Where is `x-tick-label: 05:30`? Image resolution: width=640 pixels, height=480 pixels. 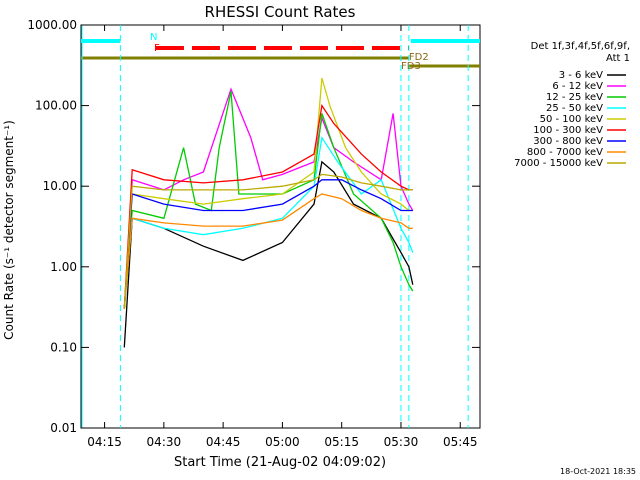 x-tick-label: 05:30 is located at coordinates (401, 442).